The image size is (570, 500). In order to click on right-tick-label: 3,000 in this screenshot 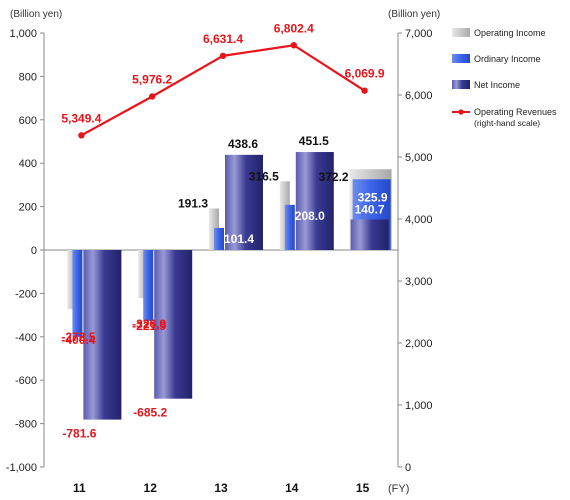, I will do `click(419, 282)`.